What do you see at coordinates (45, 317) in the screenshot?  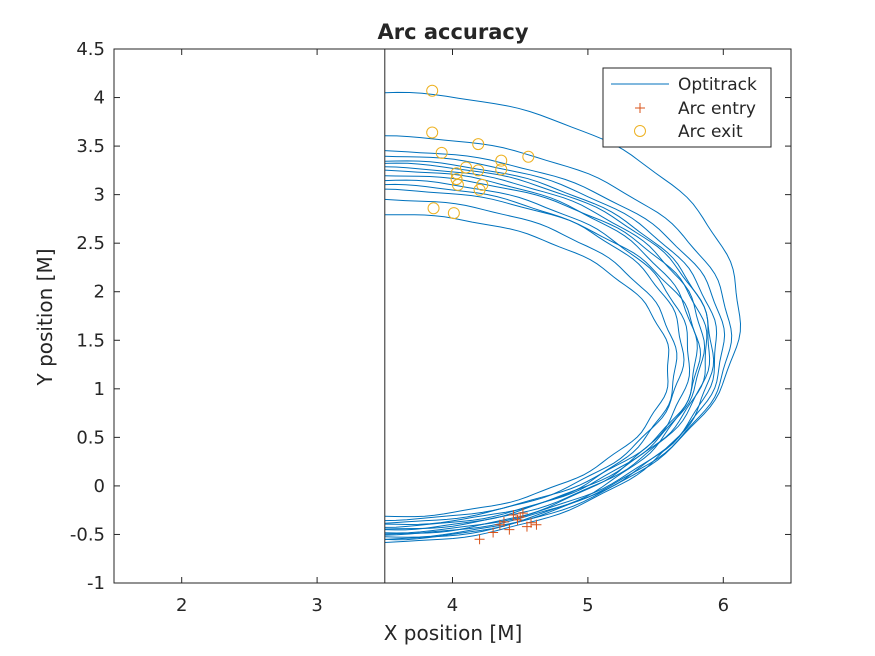 I see `y-axis-label: Y position [M]` at bounding box center [45, 317].